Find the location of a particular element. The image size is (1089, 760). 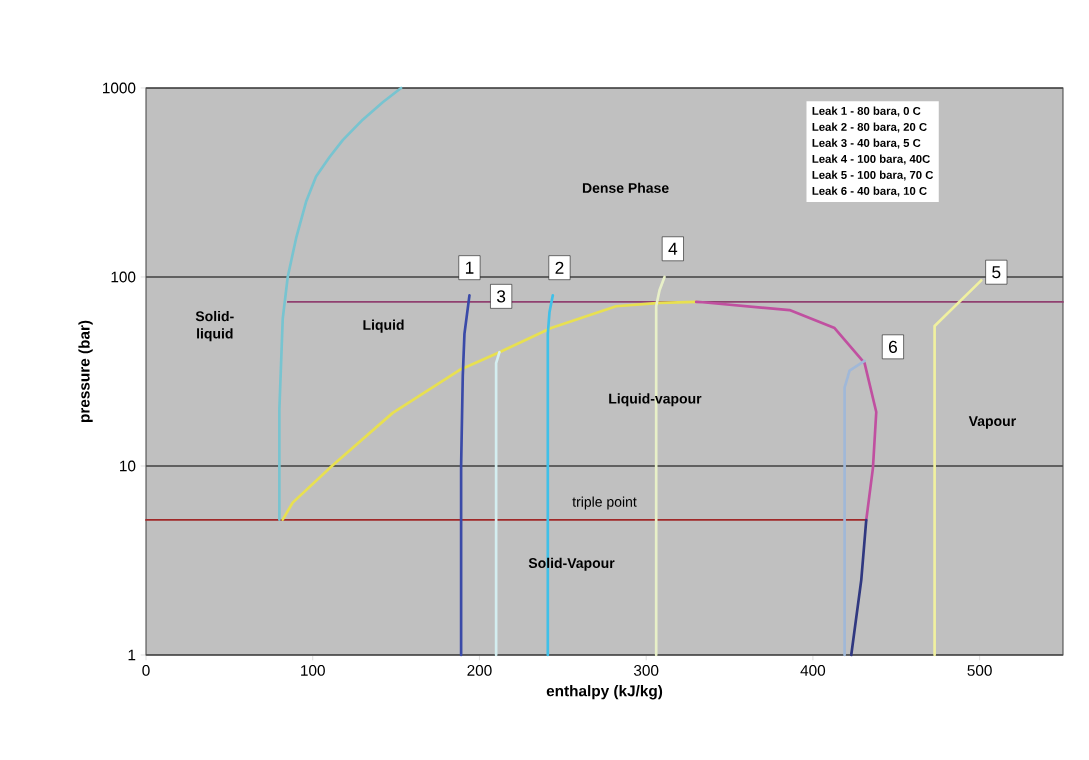

annotation: 3 is located at coordinates (501, 296).